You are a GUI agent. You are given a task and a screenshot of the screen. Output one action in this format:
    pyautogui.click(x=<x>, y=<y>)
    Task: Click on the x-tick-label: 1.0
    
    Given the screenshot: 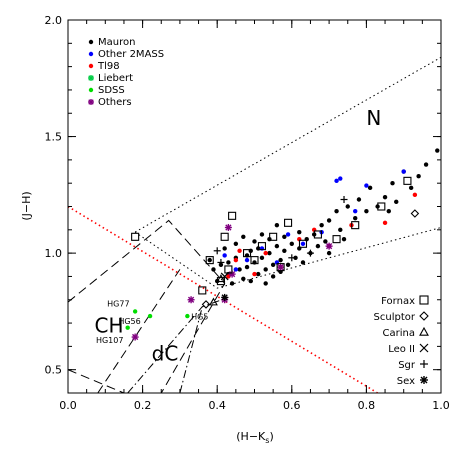 What is the action you would take?
    pyautogui.click(x=441, y=405)
    